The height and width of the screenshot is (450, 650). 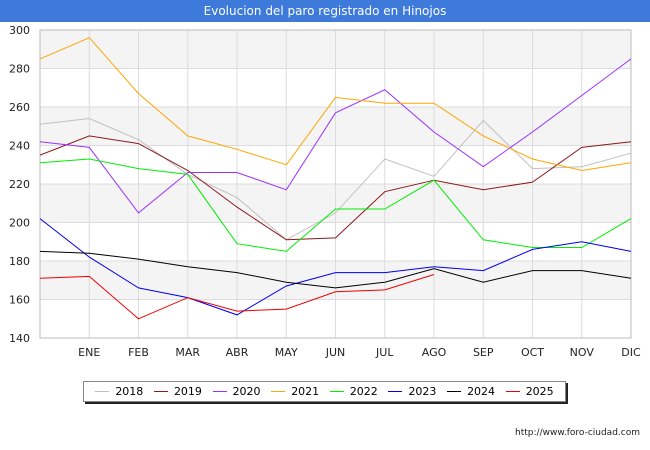 I want to click on y-tick-label: 300, so click(x=19, y=30).